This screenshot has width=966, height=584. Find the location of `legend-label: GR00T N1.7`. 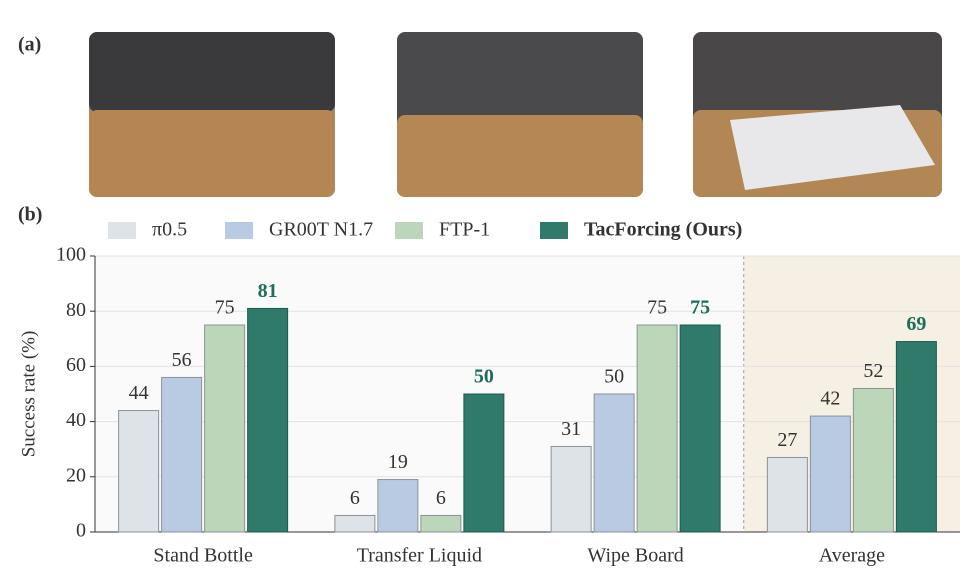

legend-label: GR00T N1.7 is located at coordinates (321, 230).